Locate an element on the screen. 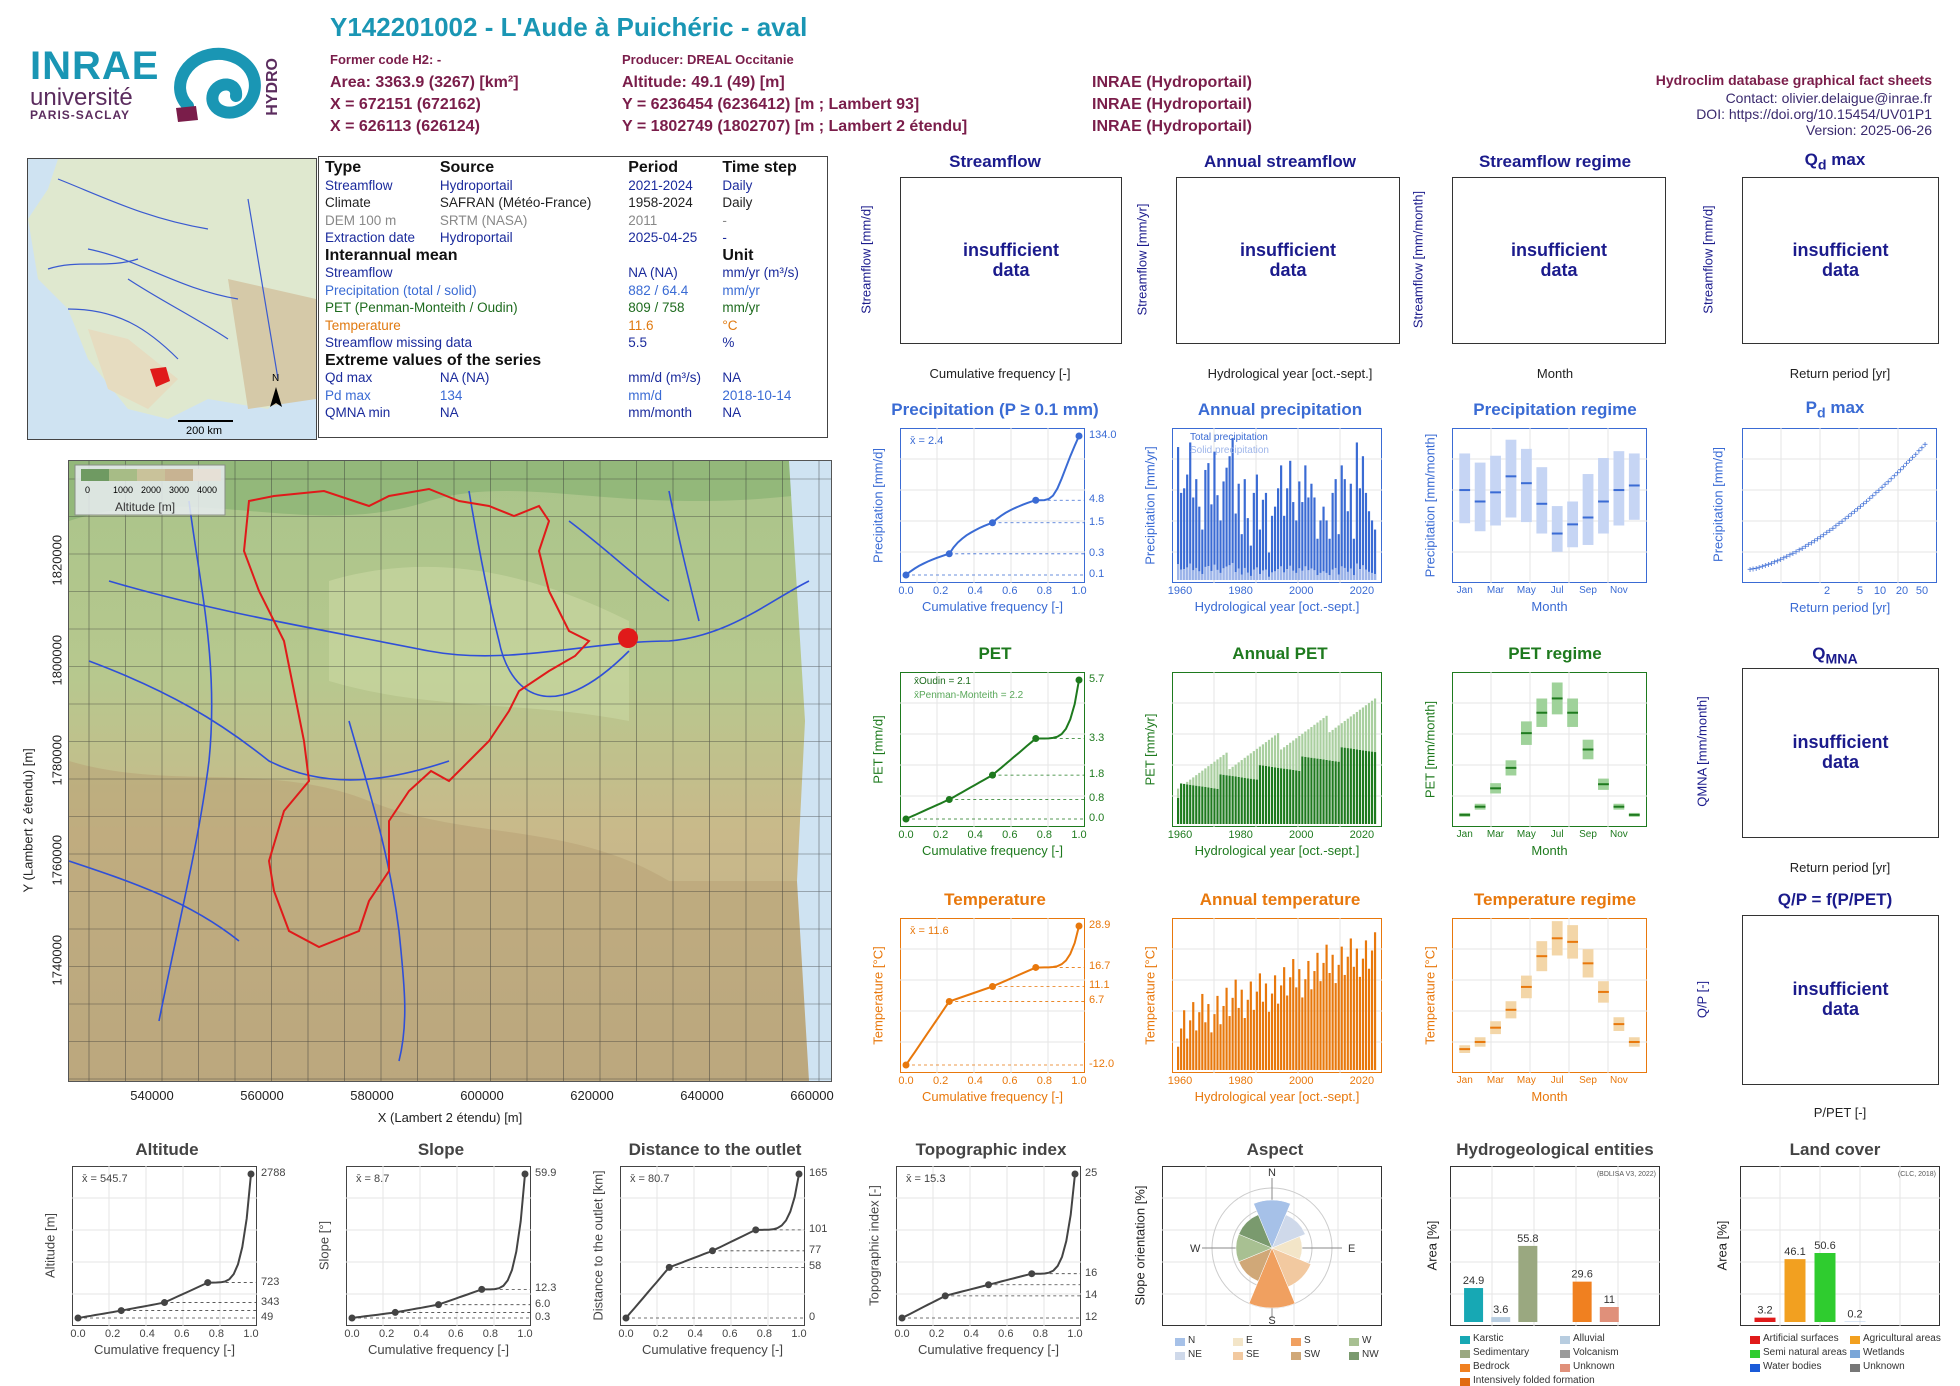 This screenshot has width=1960, height=1386. x-tick: 0.2 is located at coordinates (940, 1081).